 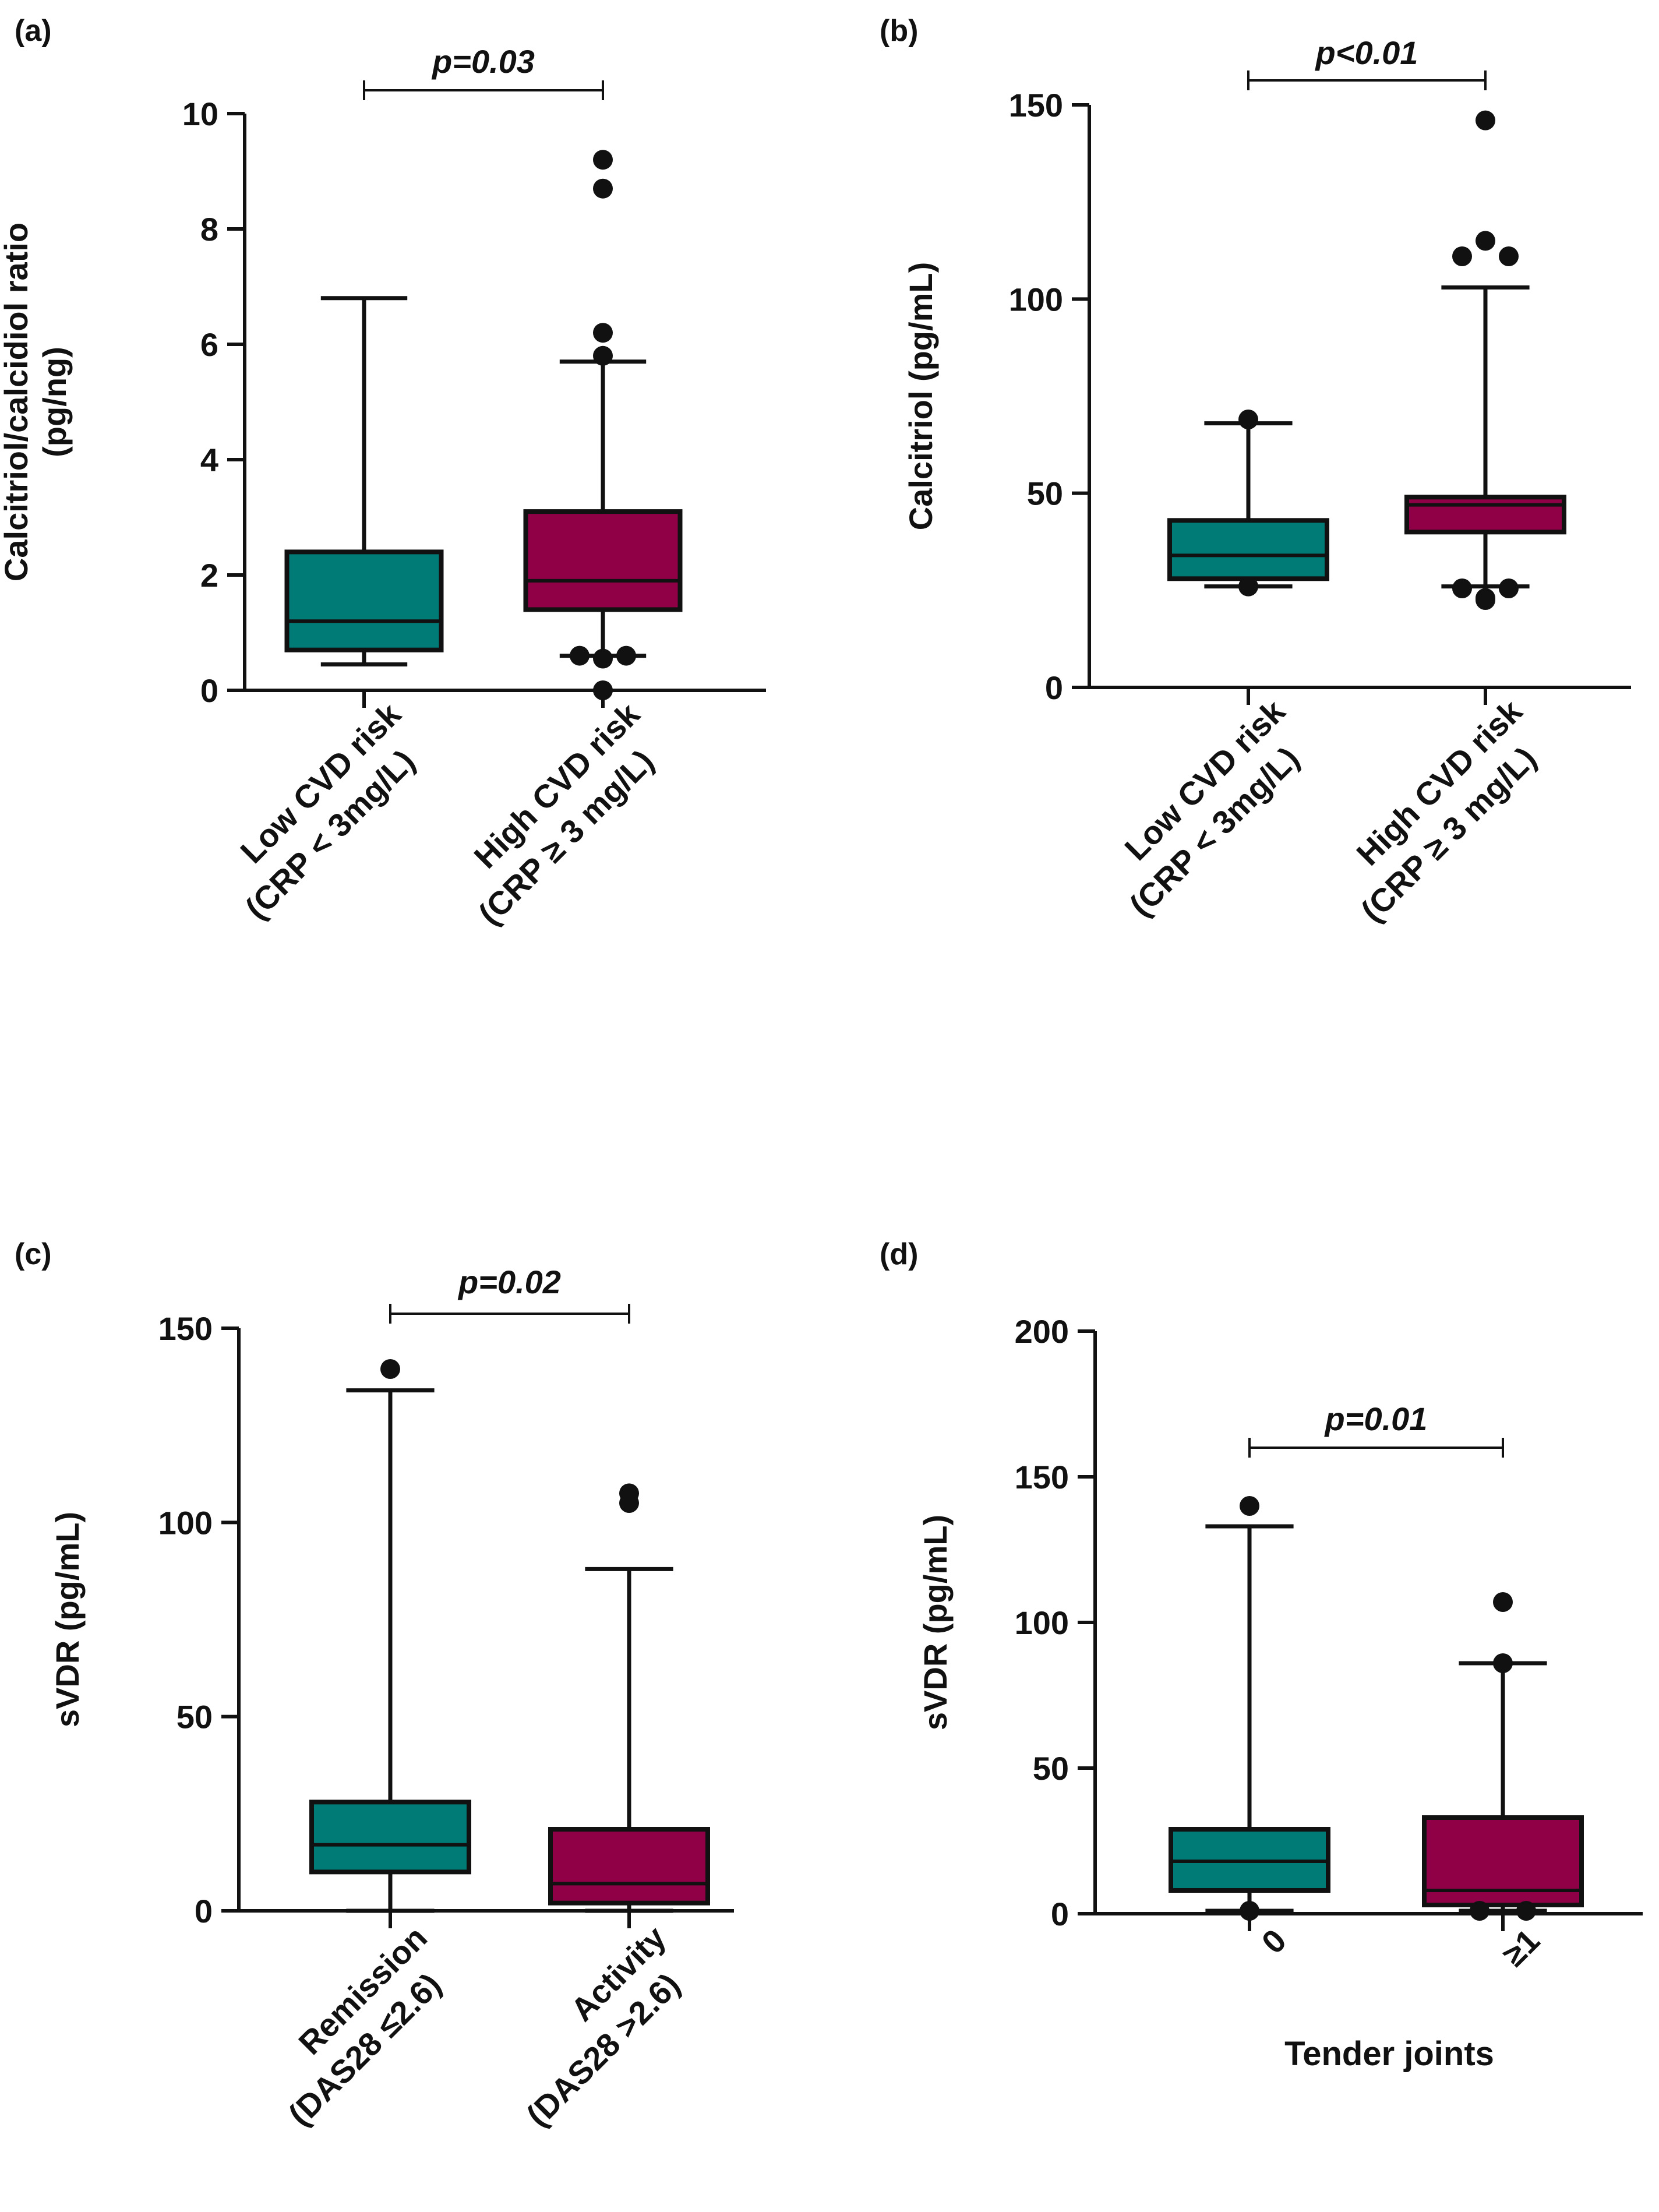 I want to click on y-tick-label: 200, so click(x=1042, y=1332).